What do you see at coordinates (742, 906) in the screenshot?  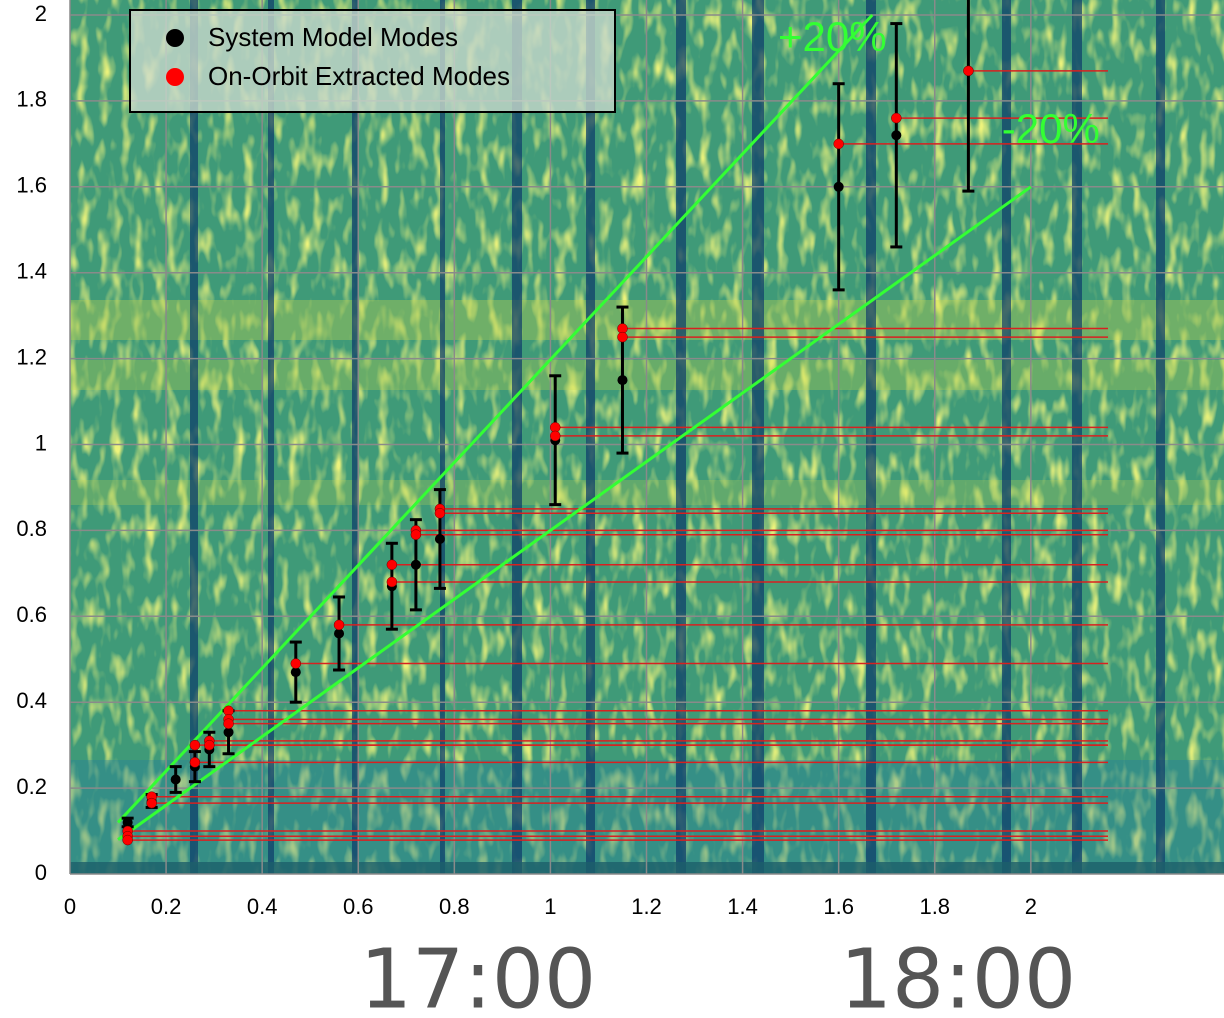 I see `x-tick-label: 1.4` at bounding box center [742, 906].